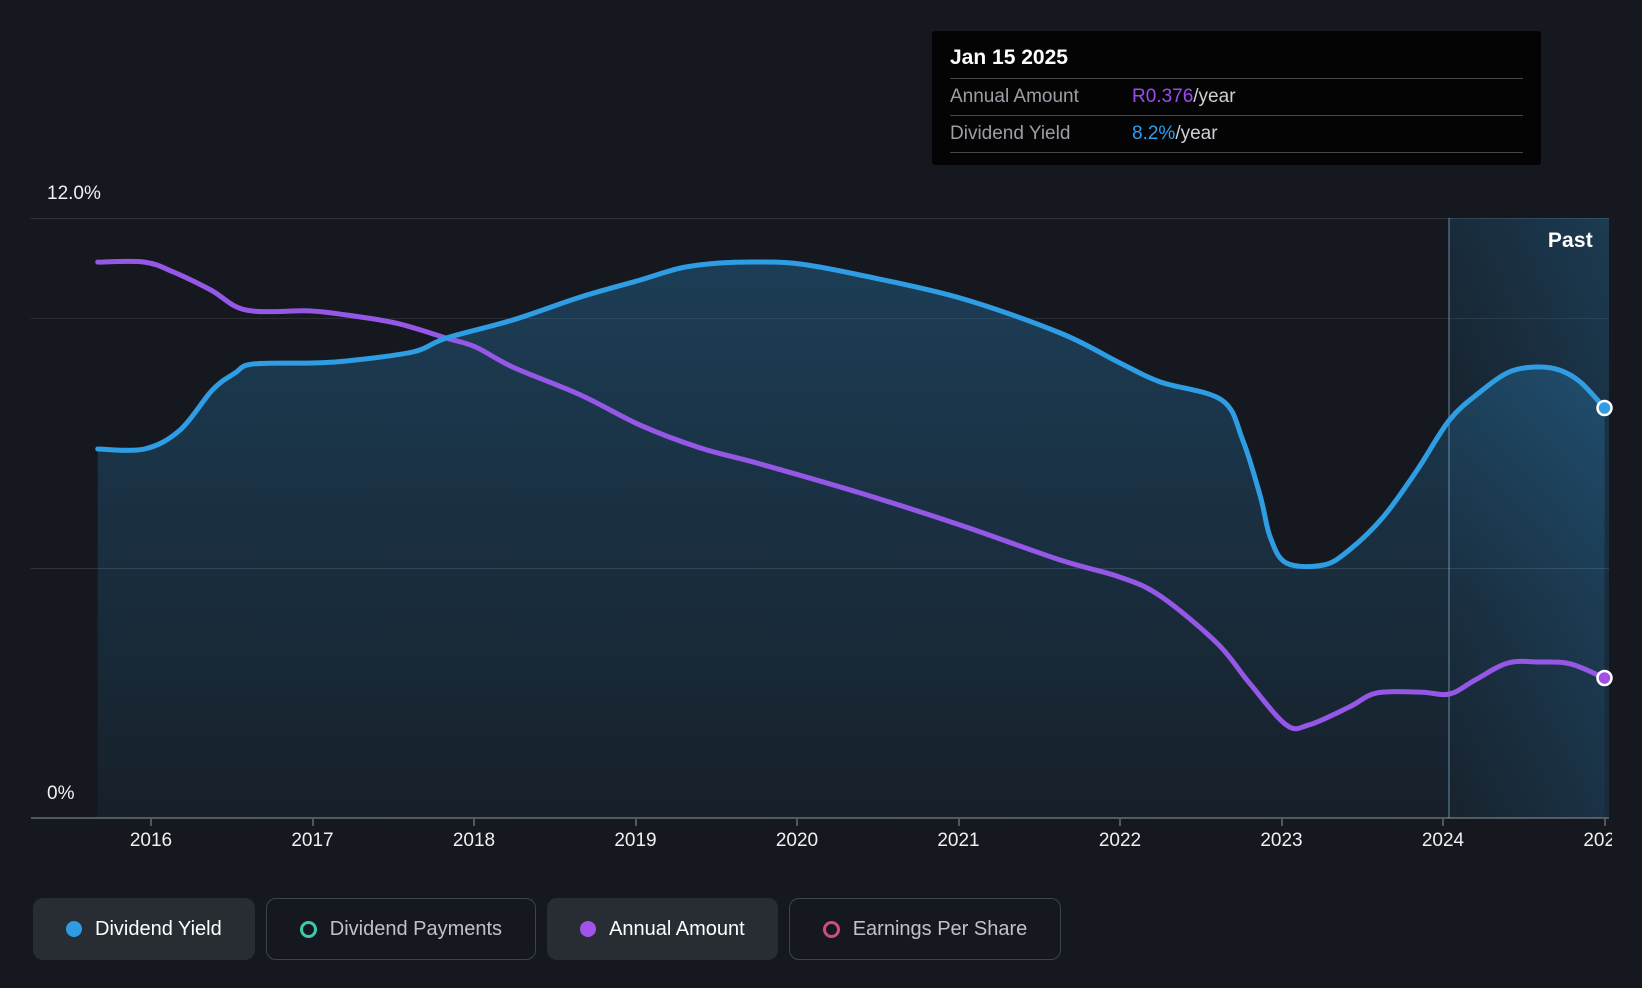  What do you see at coordinates (151, 840) in the screenshot?
I see `x-axis-label: 2016` at bounding box center [151, 840].